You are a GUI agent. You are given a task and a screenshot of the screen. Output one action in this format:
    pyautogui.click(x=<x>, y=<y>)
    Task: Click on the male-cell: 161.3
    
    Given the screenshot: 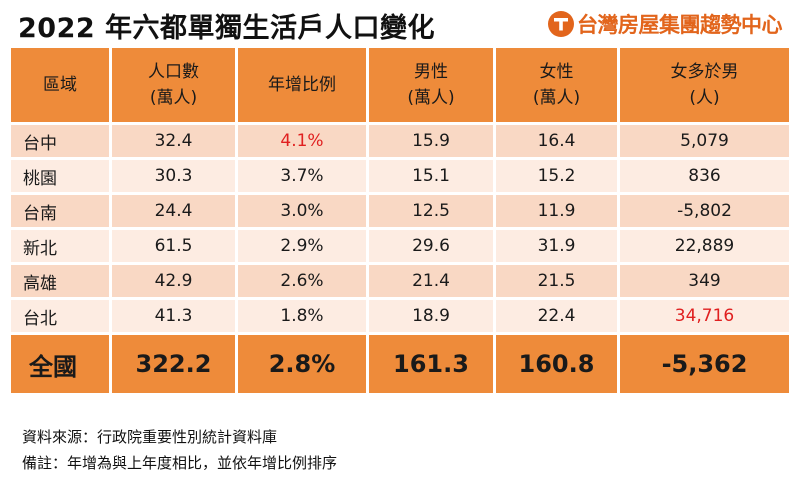 What is the action you would take?
    pyautogui.click(x=432, y=364)
    